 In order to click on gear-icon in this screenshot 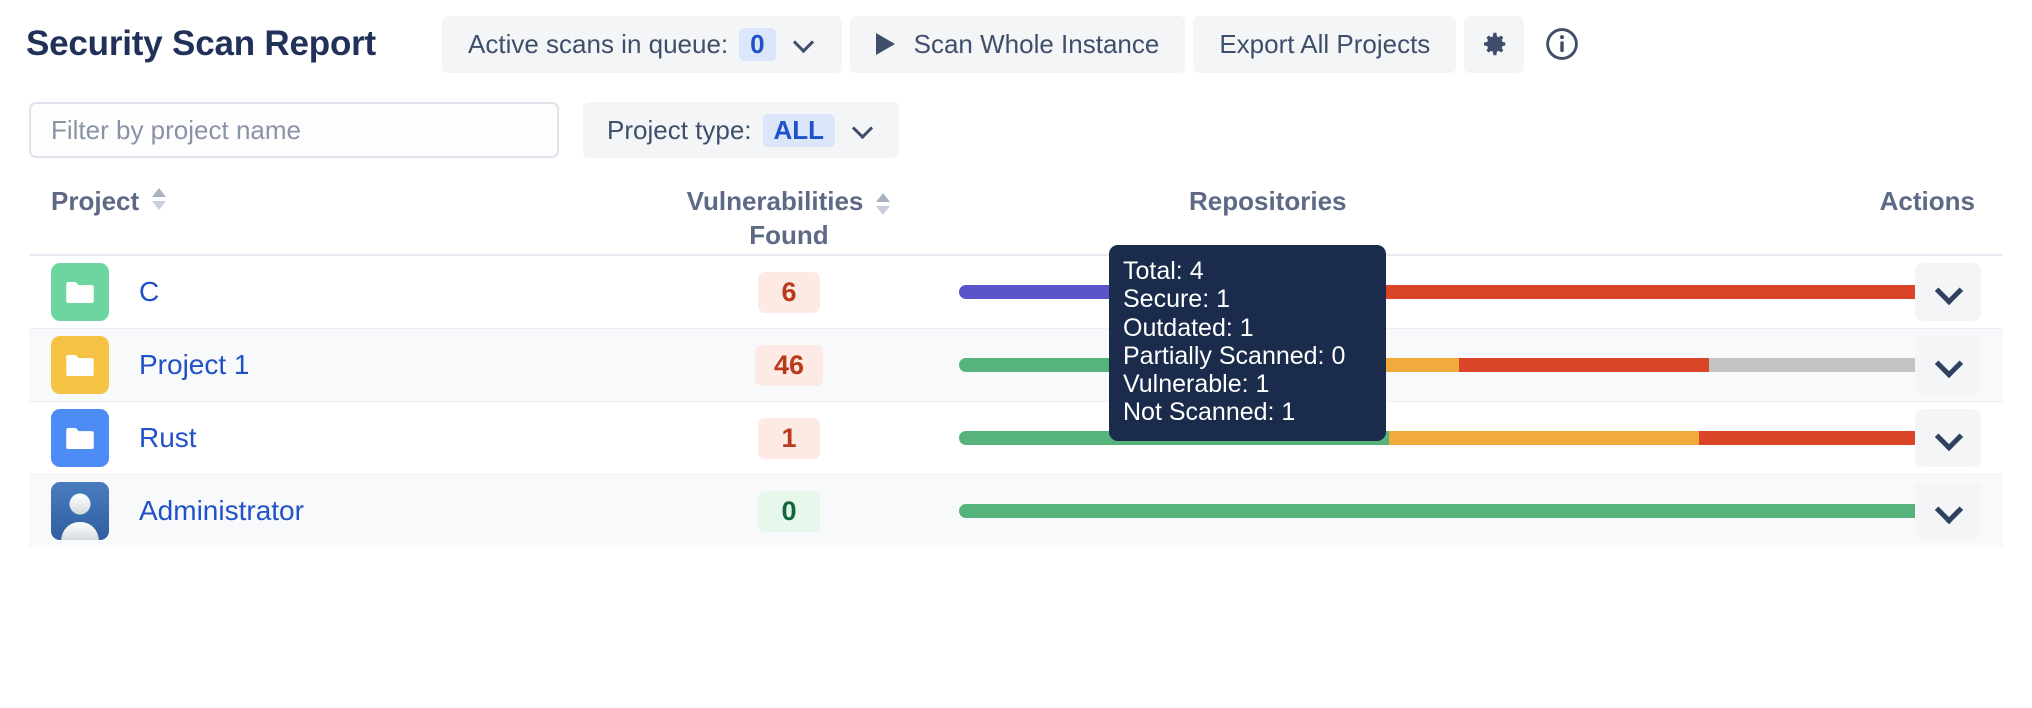, I will do `click(1495, 44)`.